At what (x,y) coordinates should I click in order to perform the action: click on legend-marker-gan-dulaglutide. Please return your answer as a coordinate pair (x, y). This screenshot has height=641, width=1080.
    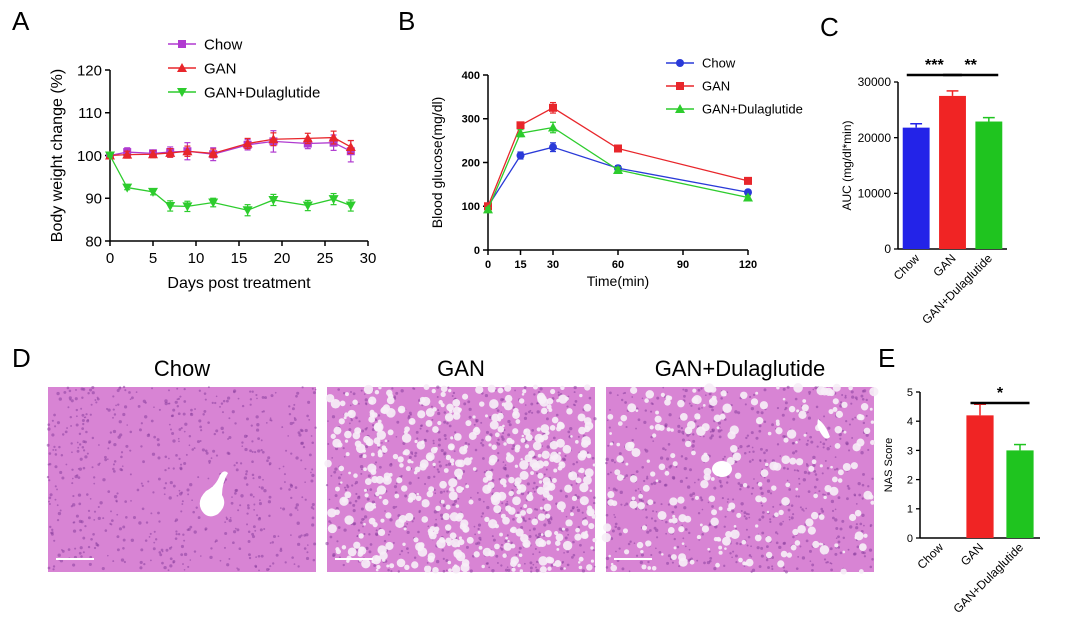
    Looking at the image, I should click on (680, 108).